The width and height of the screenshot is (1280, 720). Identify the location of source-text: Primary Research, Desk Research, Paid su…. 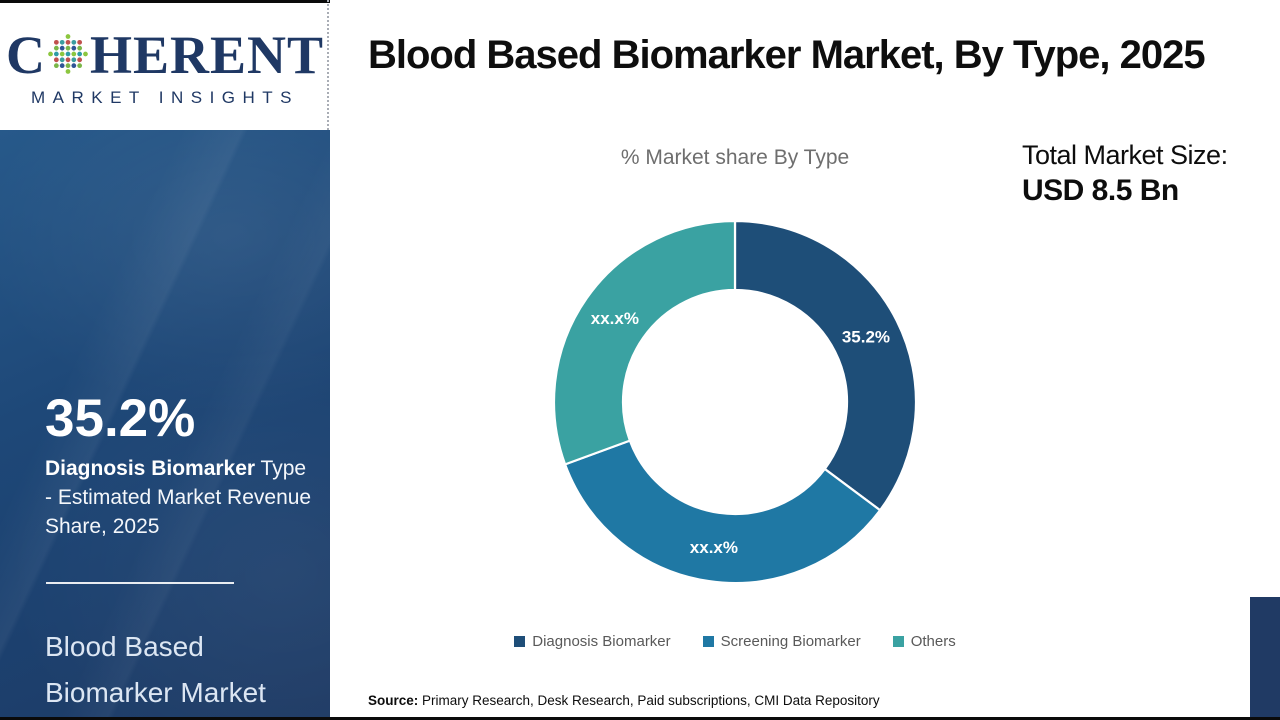
(649, 700).